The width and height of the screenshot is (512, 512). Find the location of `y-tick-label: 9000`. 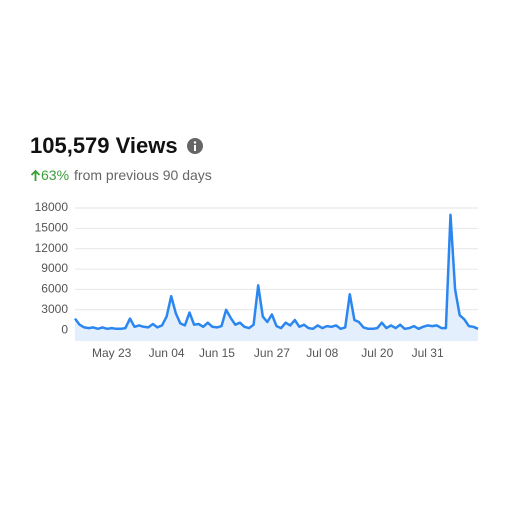

y-tick-label: 9000 is located at coordinates (54, 268).